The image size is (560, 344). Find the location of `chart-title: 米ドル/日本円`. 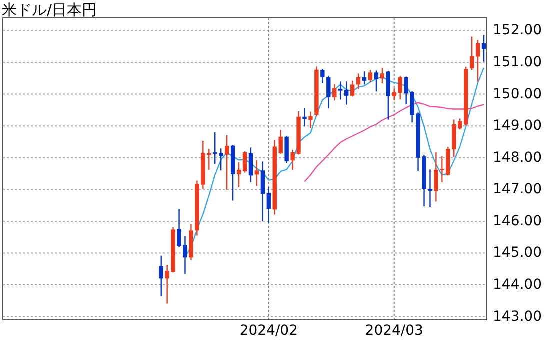

chart-title: 米ドル/日本円 is located at coordinates (50, 10).